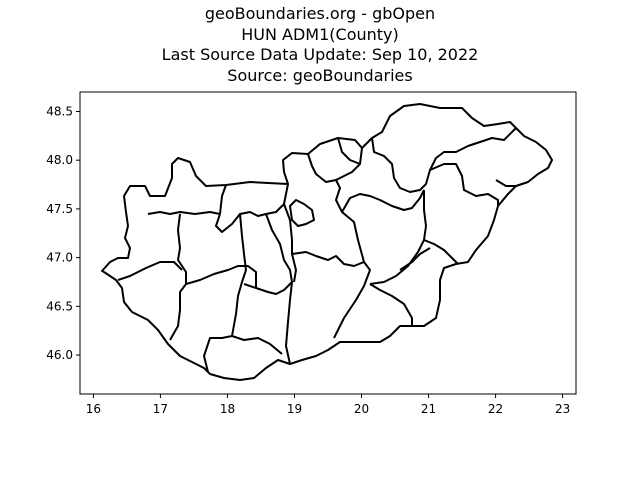 The width and height of the screenshot is (640, 480). Describe the element at coordinates (428, 409) in the screenshot. I see `x-tick-label: 21` at that location.